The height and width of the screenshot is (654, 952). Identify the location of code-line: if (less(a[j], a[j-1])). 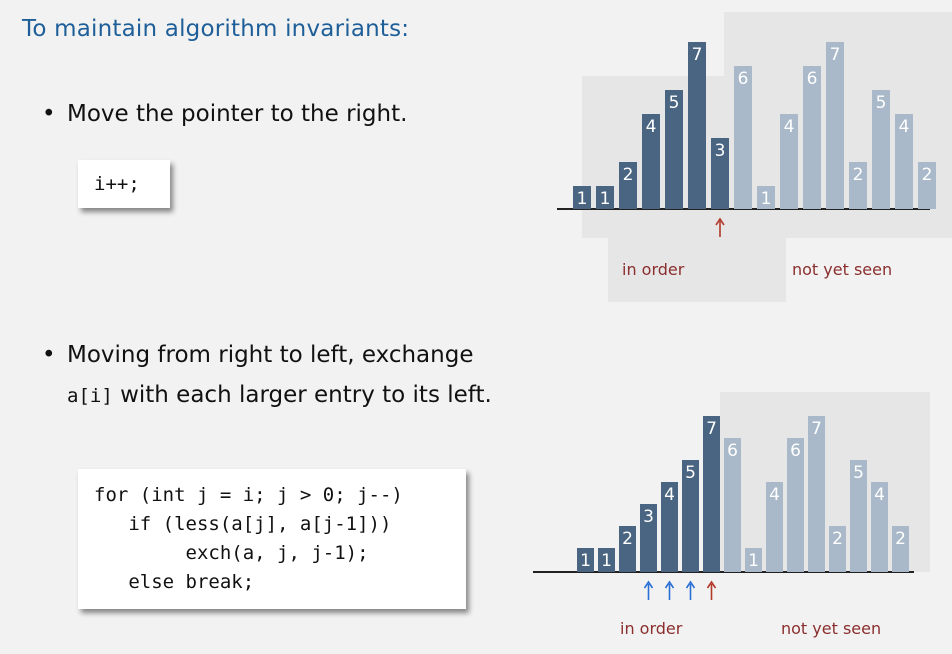
(243, 524).